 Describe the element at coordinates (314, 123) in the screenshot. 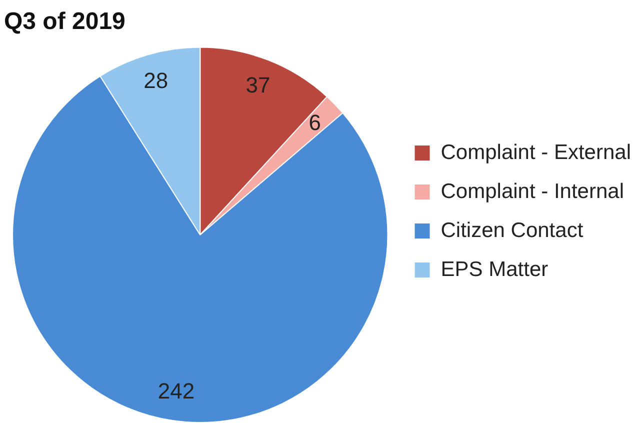

I see `data-label: 6` at that location.